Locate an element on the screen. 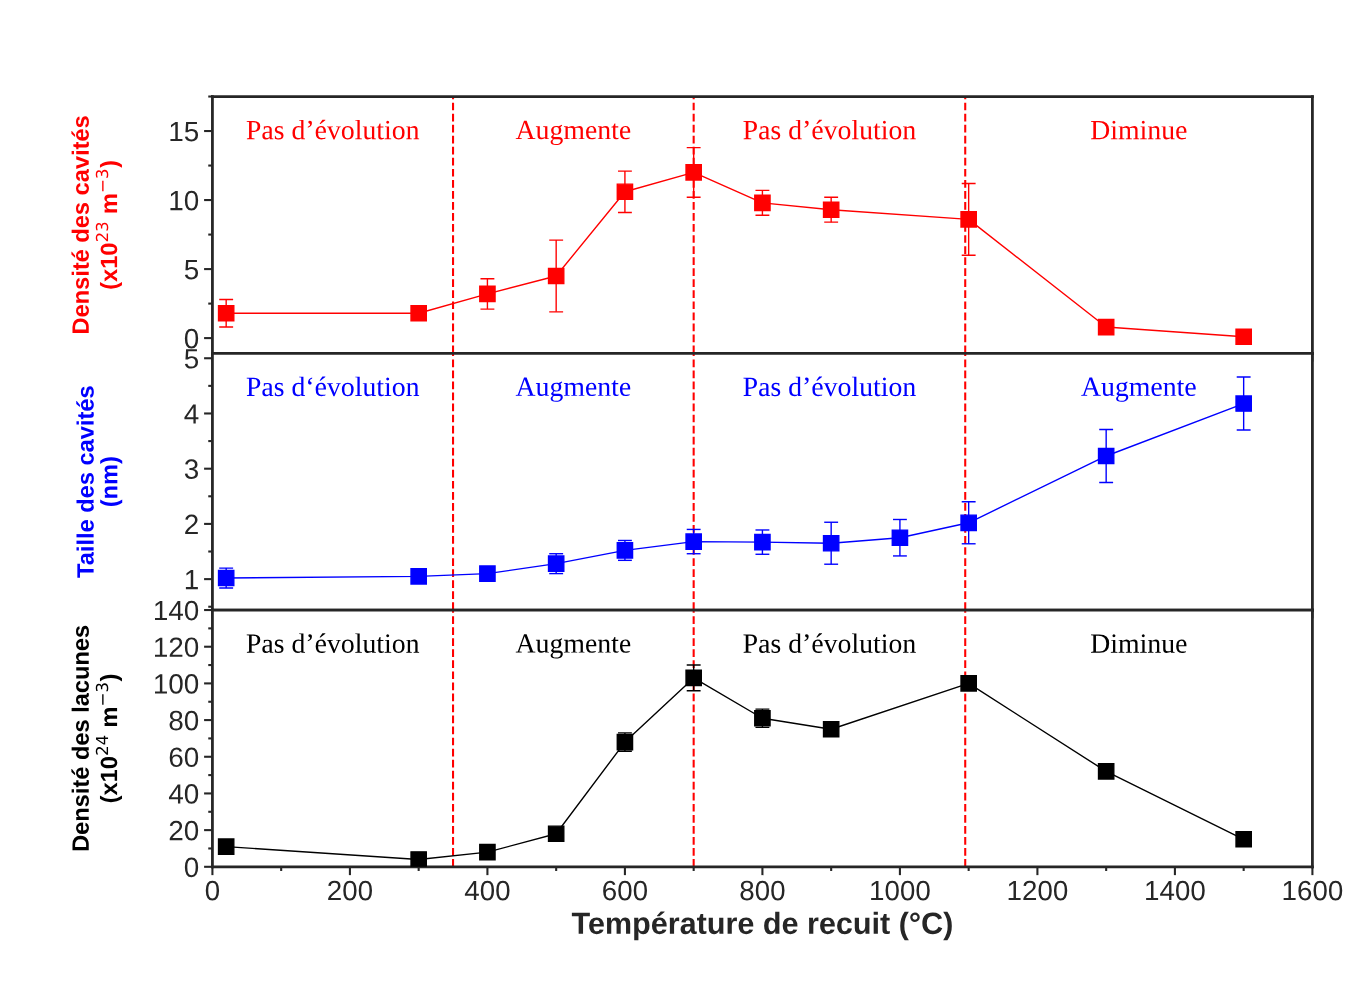 This screenshot has width=1353, height=985. y-axis-title: Taille des cavités (nm) is located at coordinates (99, 482).